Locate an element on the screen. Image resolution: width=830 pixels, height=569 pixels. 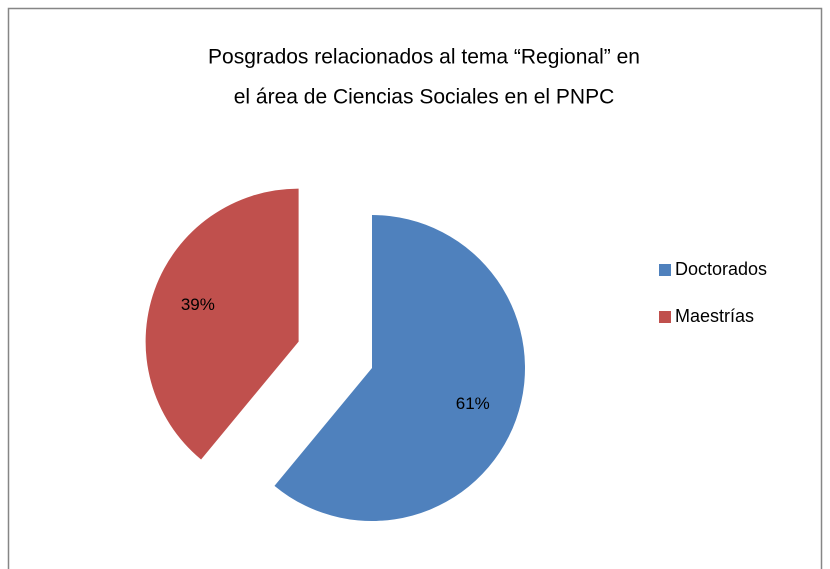
pie-slice is located at coordinates (222, 324).